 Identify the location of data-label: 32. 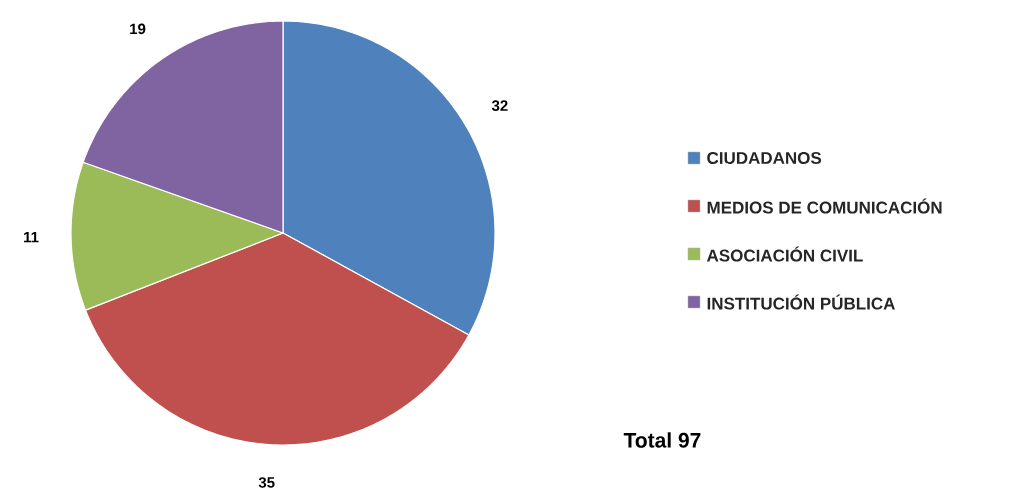
(499, 105).